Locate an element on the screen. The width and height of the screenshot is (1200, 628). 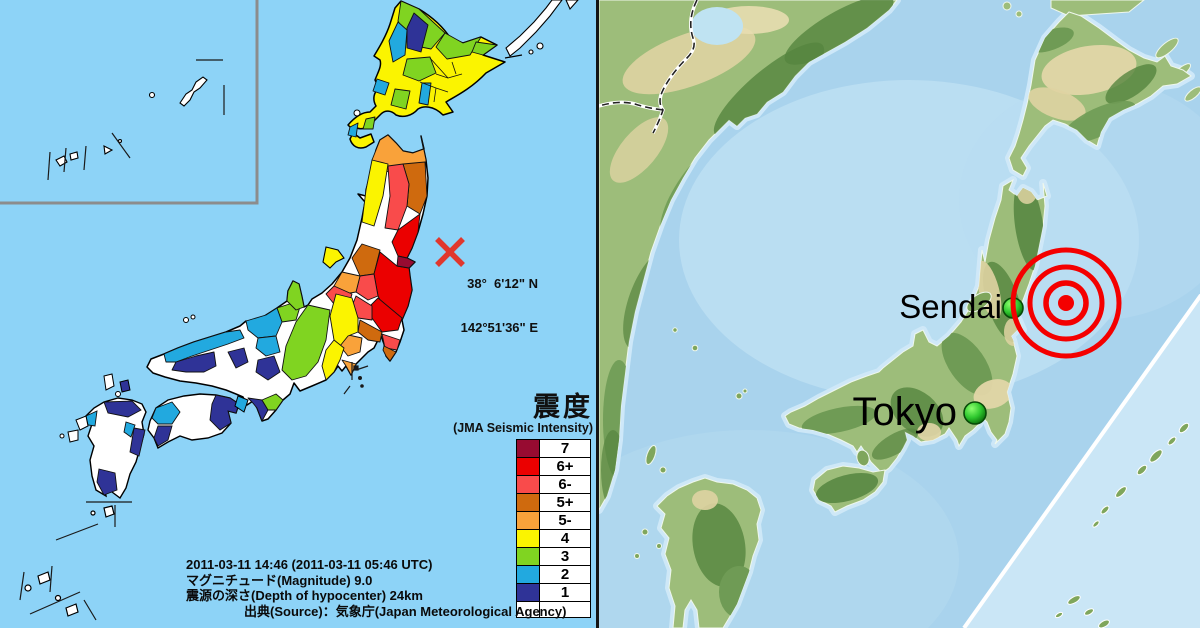
izu-island-marks is located at coordinates (356, 378).